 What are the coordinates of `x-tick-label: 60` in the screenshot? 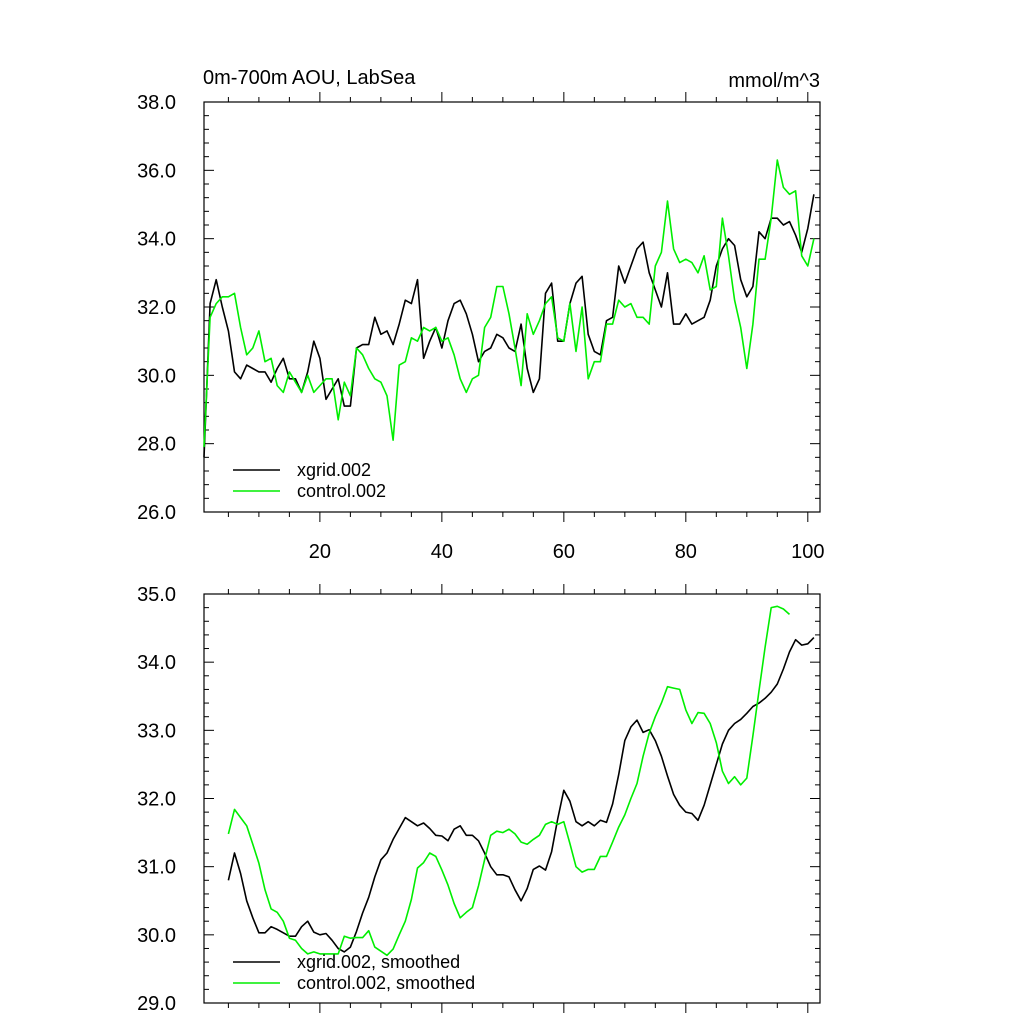 It's located at (564, 552).